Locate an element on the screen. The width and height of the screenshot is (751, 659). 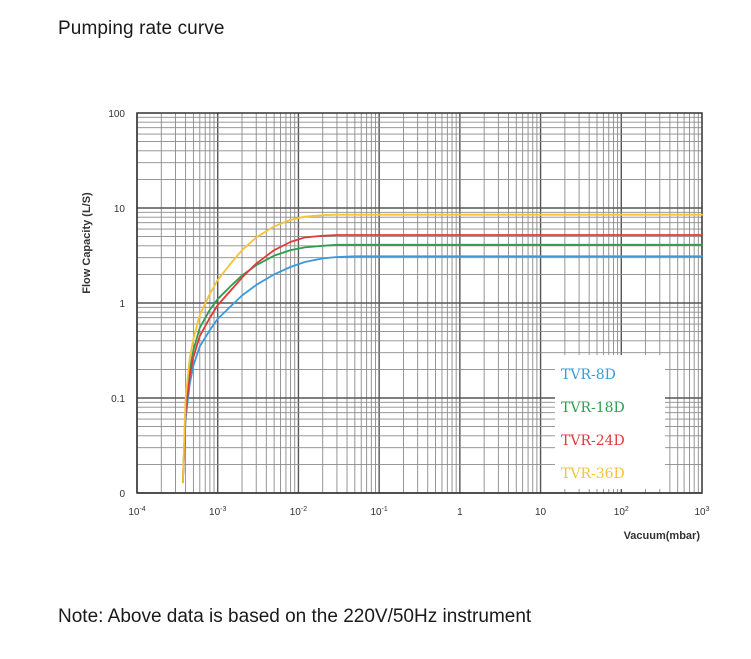
legend: TVR-8D TVR-18D TVR-24D TVR-36D is located at coordinates (610, 422).